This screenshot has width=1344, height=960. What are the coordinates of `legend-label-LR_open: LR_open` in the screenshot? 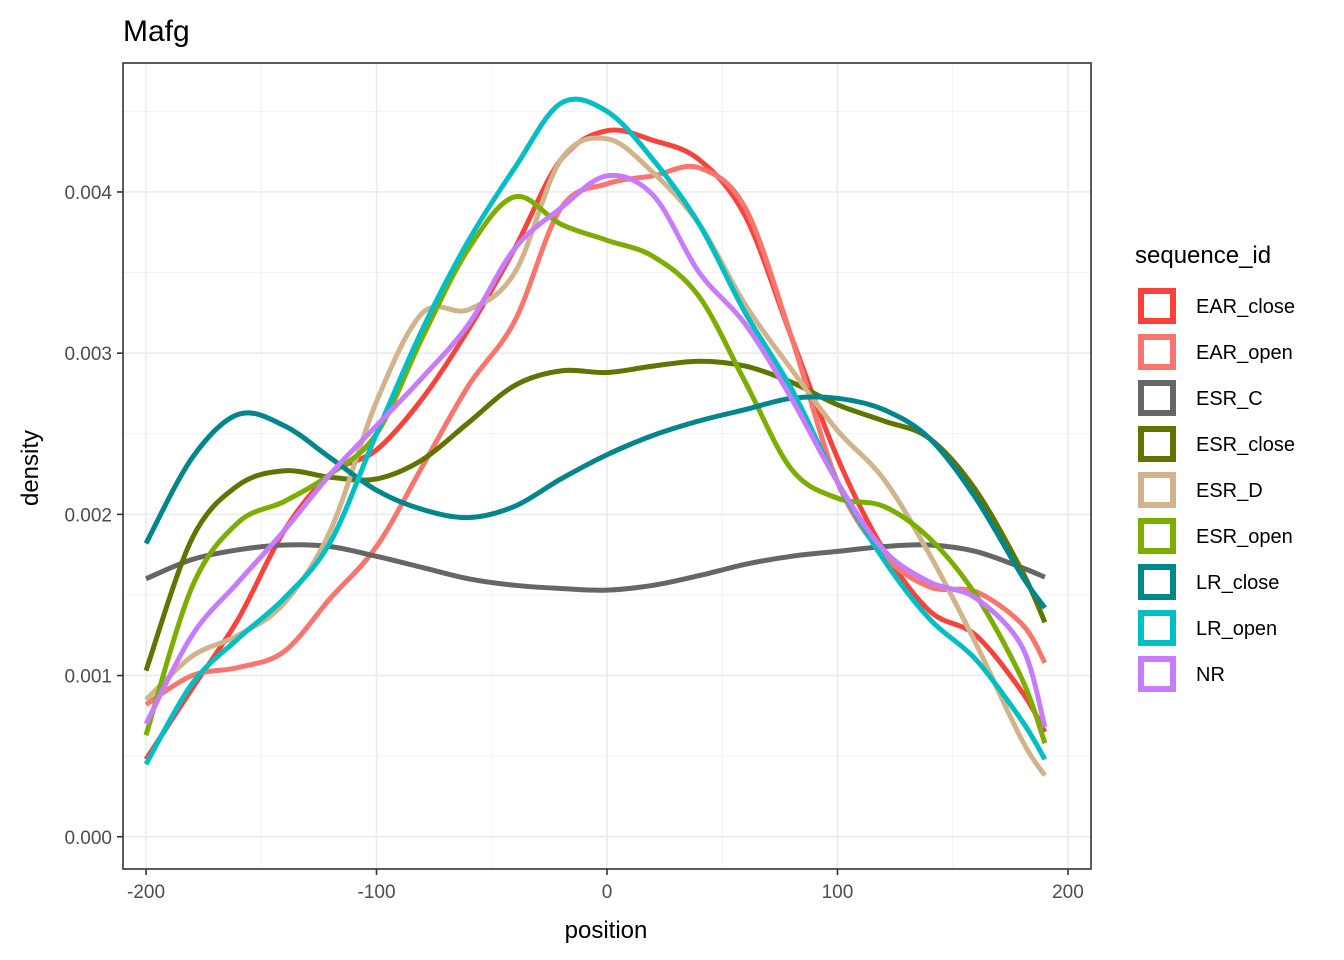 It's located at (1236, 629).